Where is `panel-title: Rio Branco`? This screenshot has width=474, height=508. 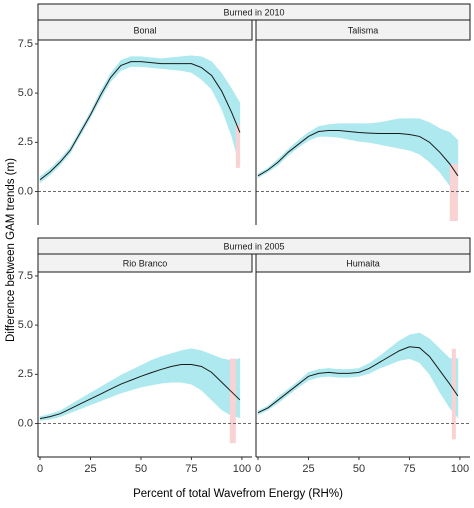 panel-title: Rio Branco is located at coordinates (145, 263).